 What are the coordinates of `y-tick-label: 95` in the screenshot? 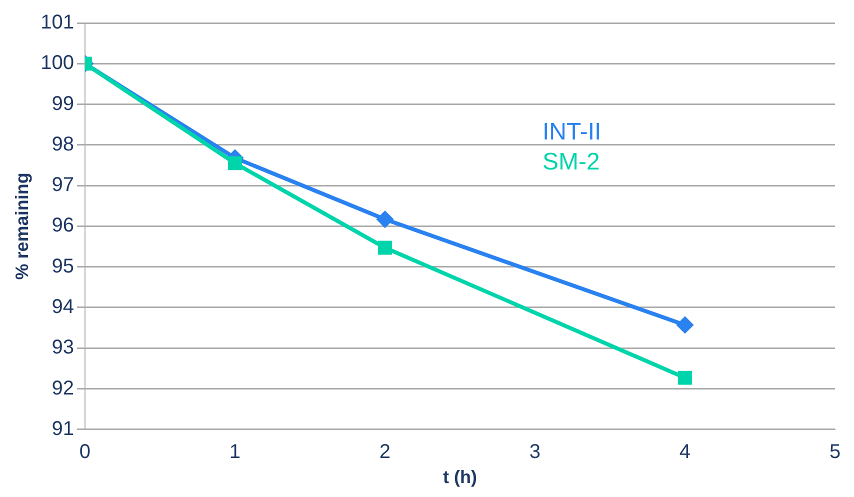 It's located at (63, 266).